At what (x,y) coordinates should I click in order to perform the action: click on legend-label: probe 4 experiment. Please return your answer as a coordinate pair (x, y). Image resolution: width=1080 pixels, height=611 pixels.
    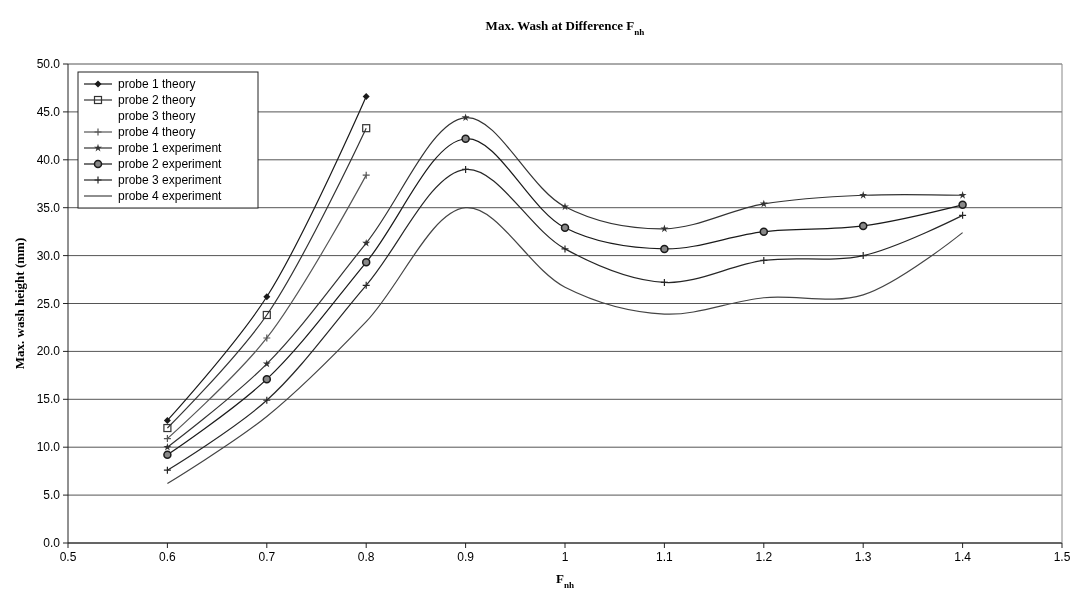
    Looking at the image, I should click on (170, 196).